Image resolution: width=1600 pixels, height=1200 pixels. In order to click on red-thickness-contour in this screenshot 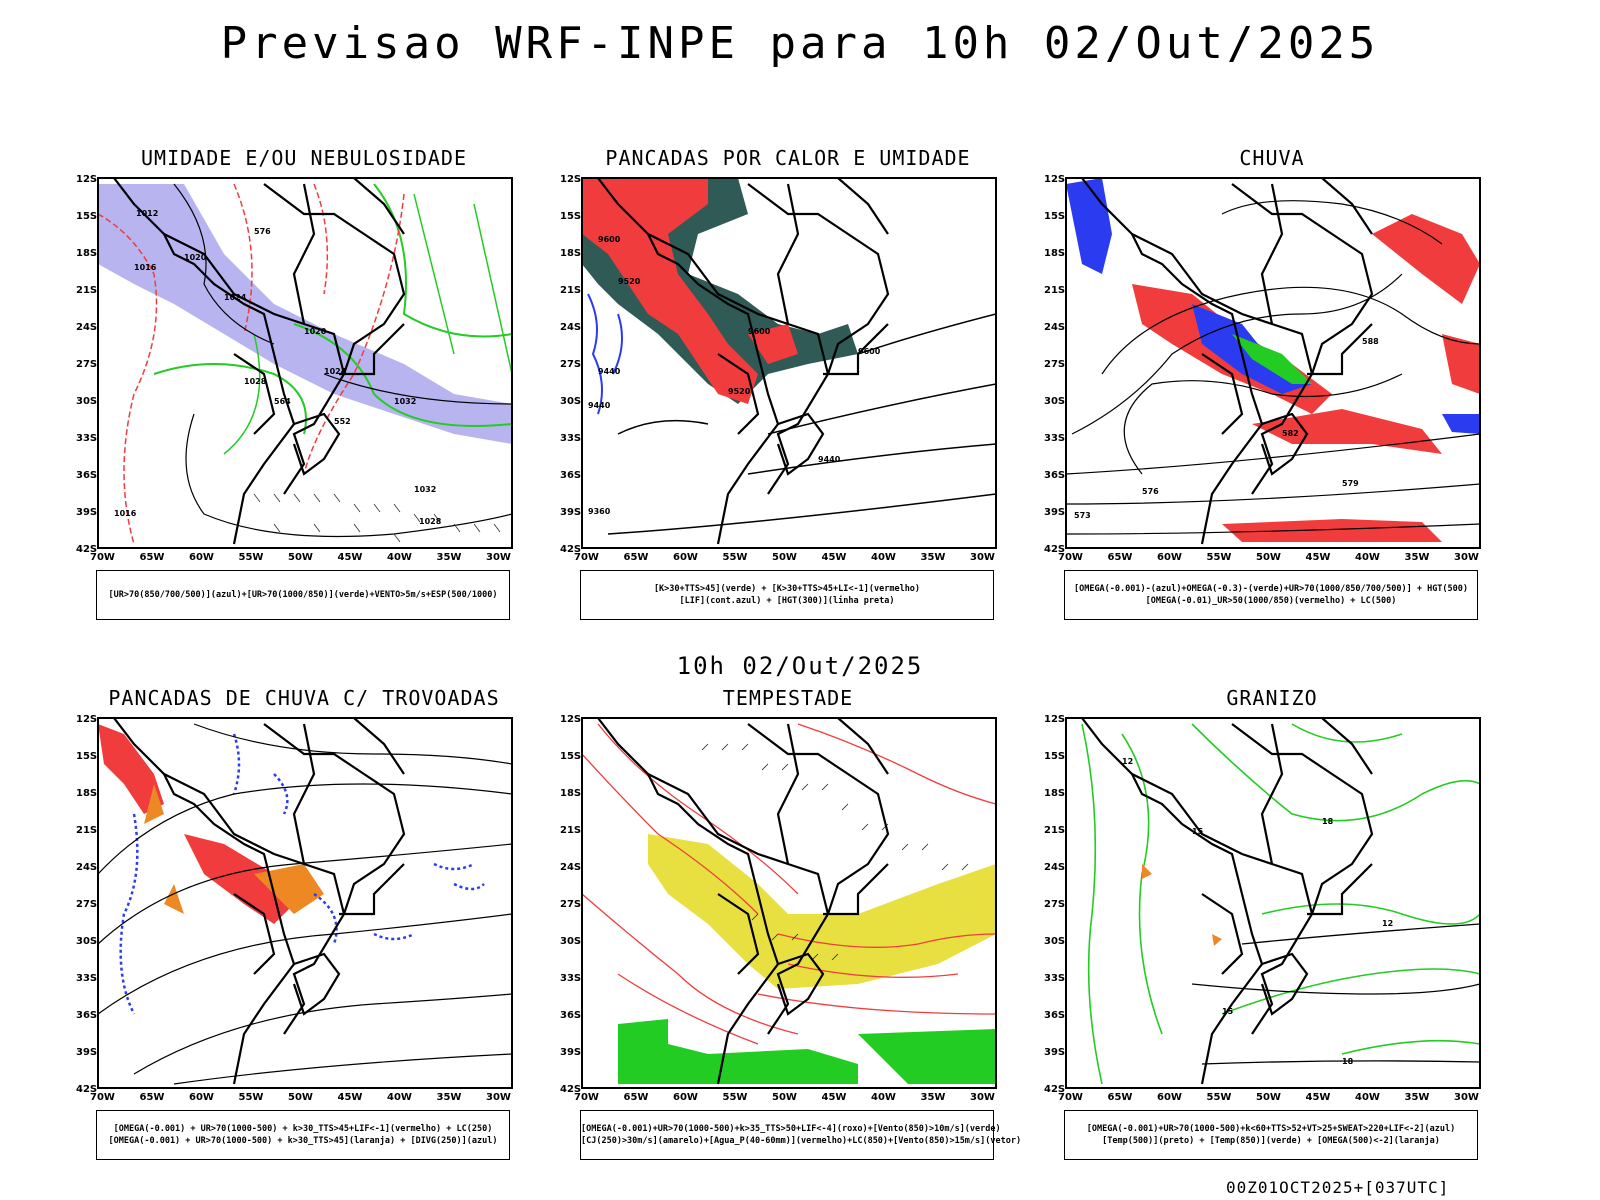, I will do `click(319, 329)`.